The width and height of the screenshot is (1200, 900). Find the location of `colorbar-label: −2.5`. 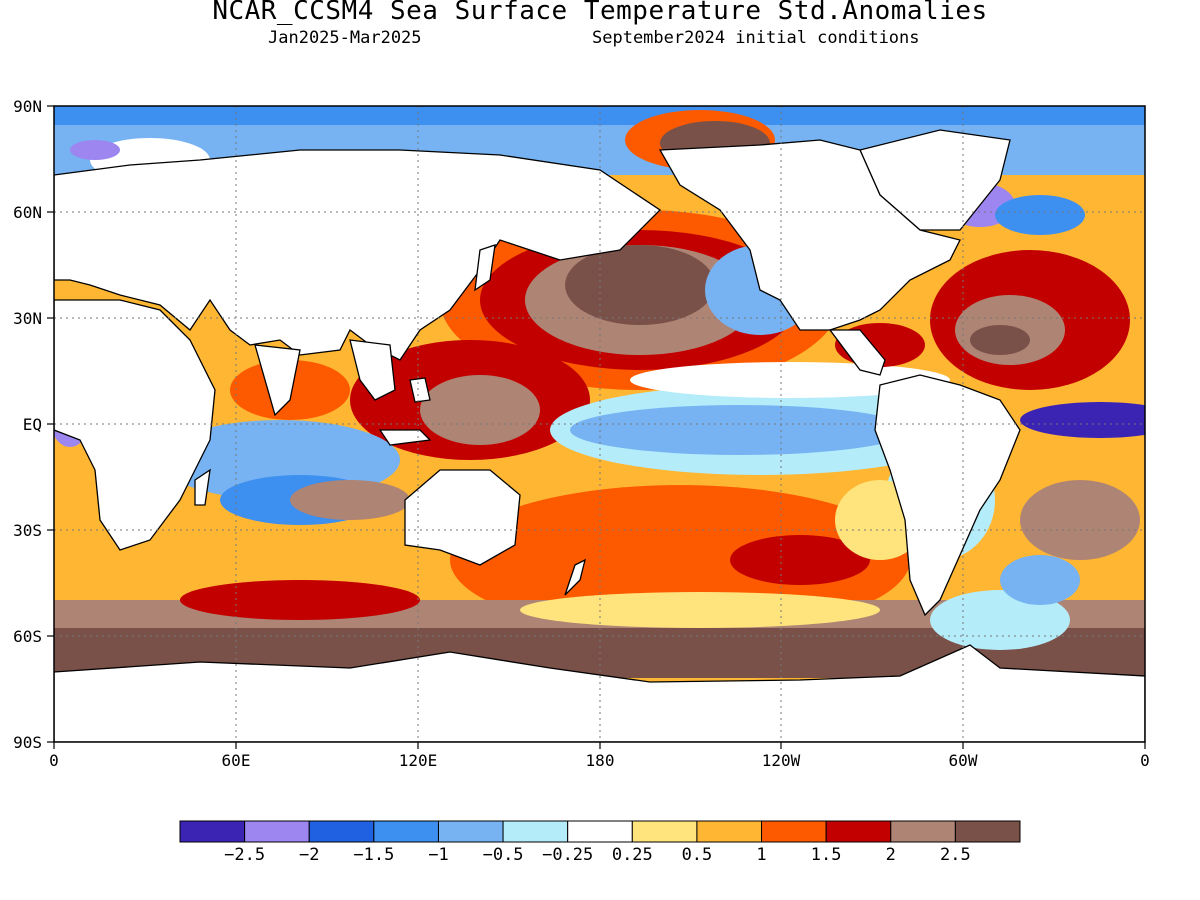

colorbar-label: −2.5 is located at coordinates (244, 855).